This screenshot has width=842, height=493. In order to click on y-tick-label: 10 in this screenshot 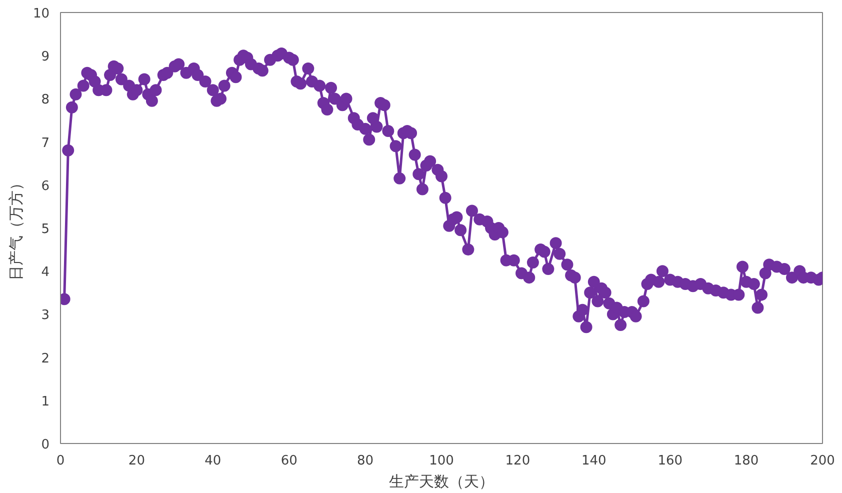, I will do `click(41, 14)`.